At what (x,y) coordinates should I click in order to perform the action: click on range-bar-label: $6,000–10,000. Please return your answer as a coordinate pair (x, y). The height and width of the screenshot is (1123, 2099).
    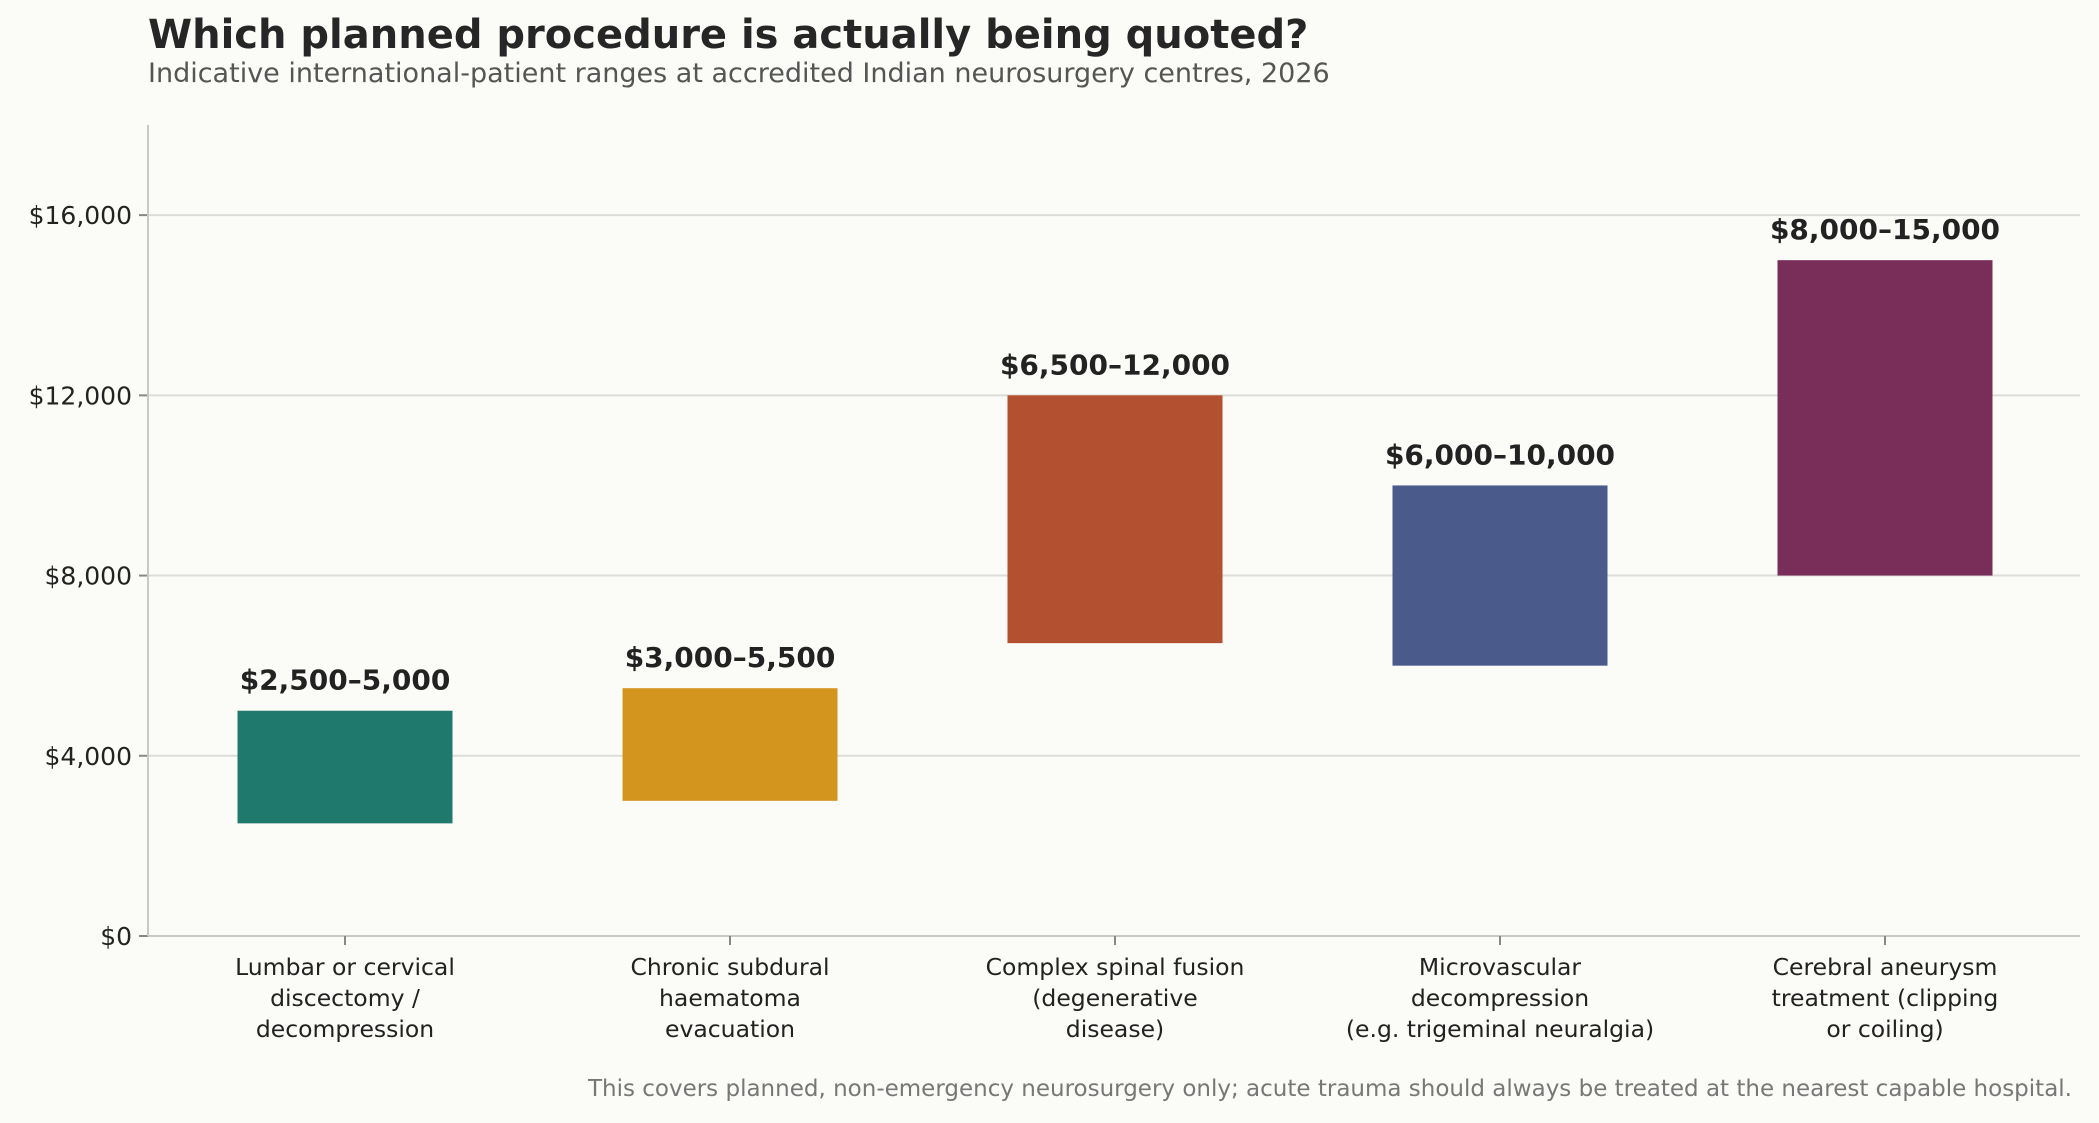
    Looking at the image, I should click on (1500, 454).